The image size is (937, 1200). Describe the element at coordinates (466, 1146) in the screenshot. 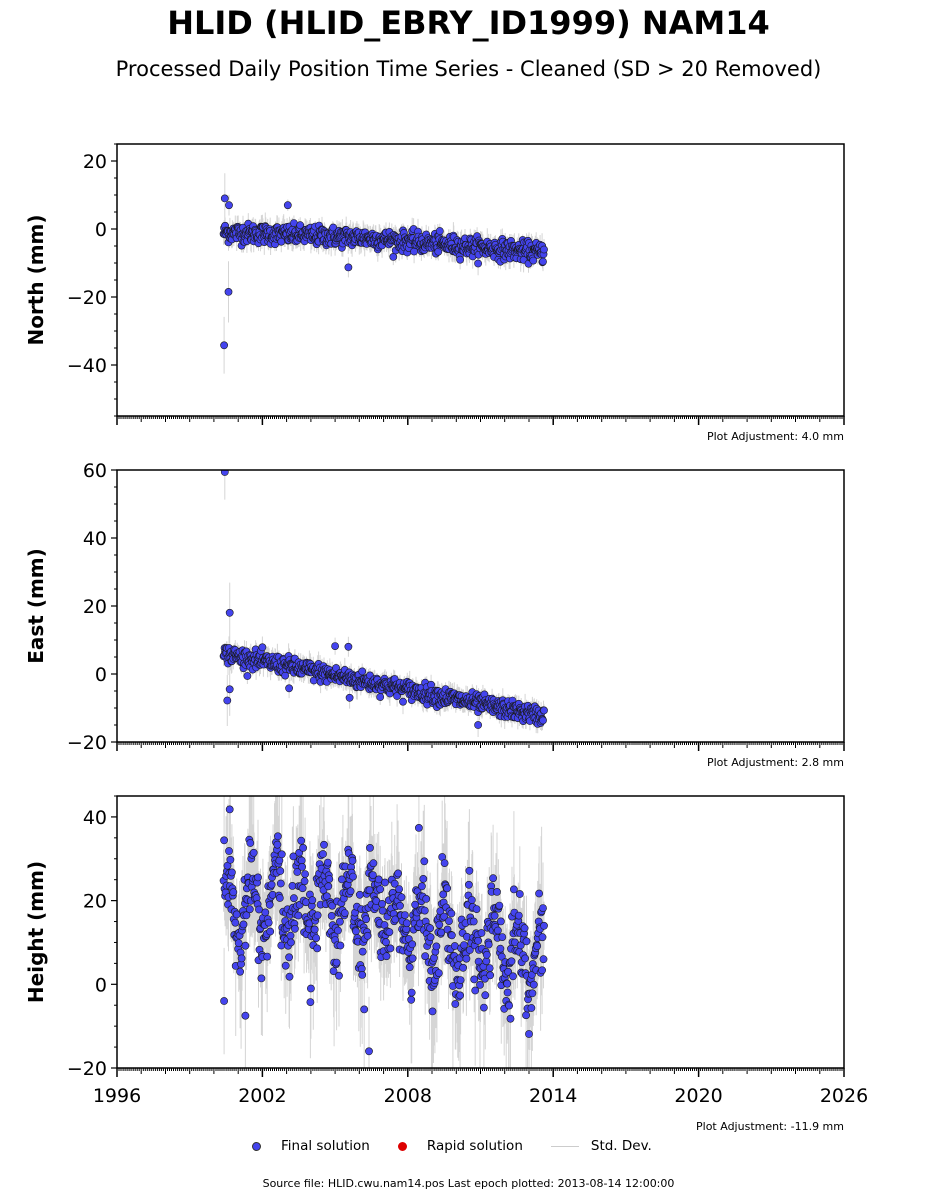

I see `legend: Final solution Rapid solution Std. Dev.` at that location.